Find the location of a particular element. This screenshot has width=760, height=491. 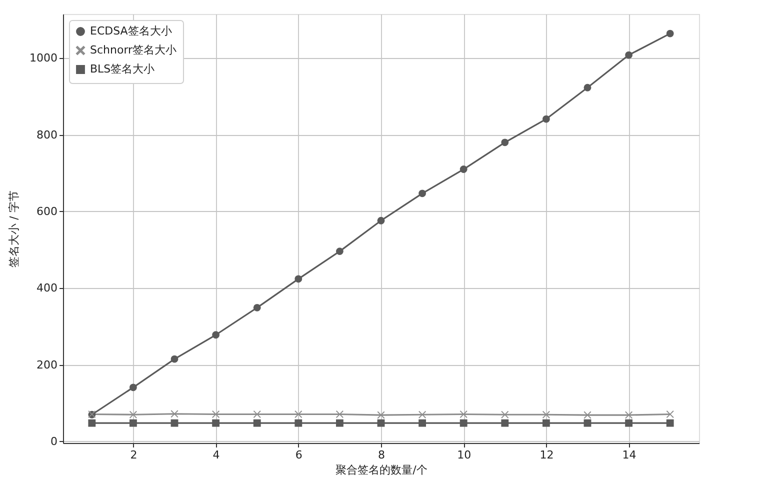

y-axis-title: 签名大小 / 字节 is located at coordinates (14, 229).